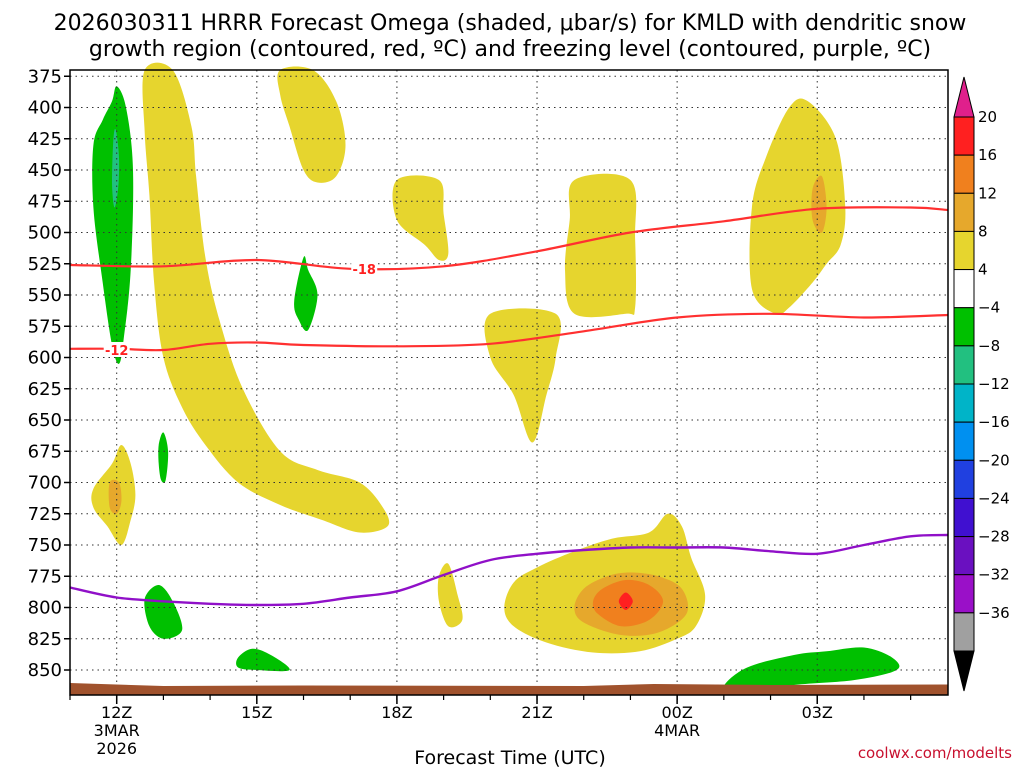 The height and width of the screenshot is (768, 1024). Describe the element at coordinates (45, 576) in the screenshot. I see `y-tick-label-16: 775` at that location.